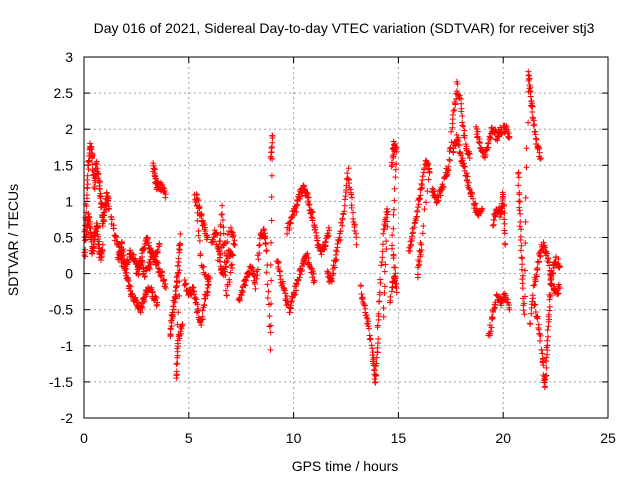 The height and width of the screenshot is (480, 640). What do you see at coordinates (69, 129) in the screenshot?
I see `y-tick-label: 2` at bounding box center [69, 129].